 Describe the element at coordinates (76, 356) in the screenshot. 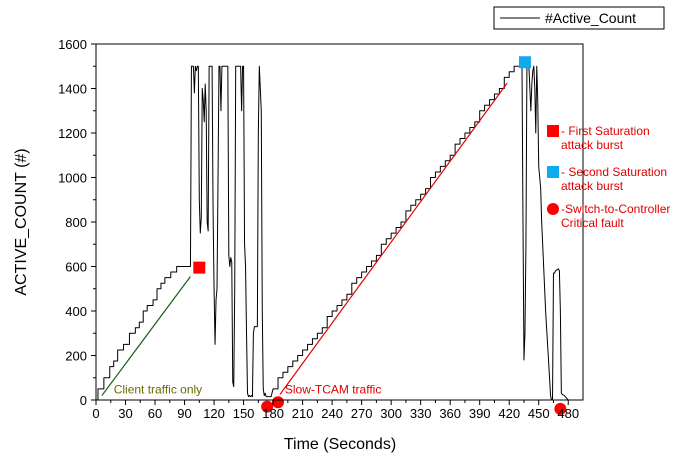

I see `y-tick-label: 200` at that location.